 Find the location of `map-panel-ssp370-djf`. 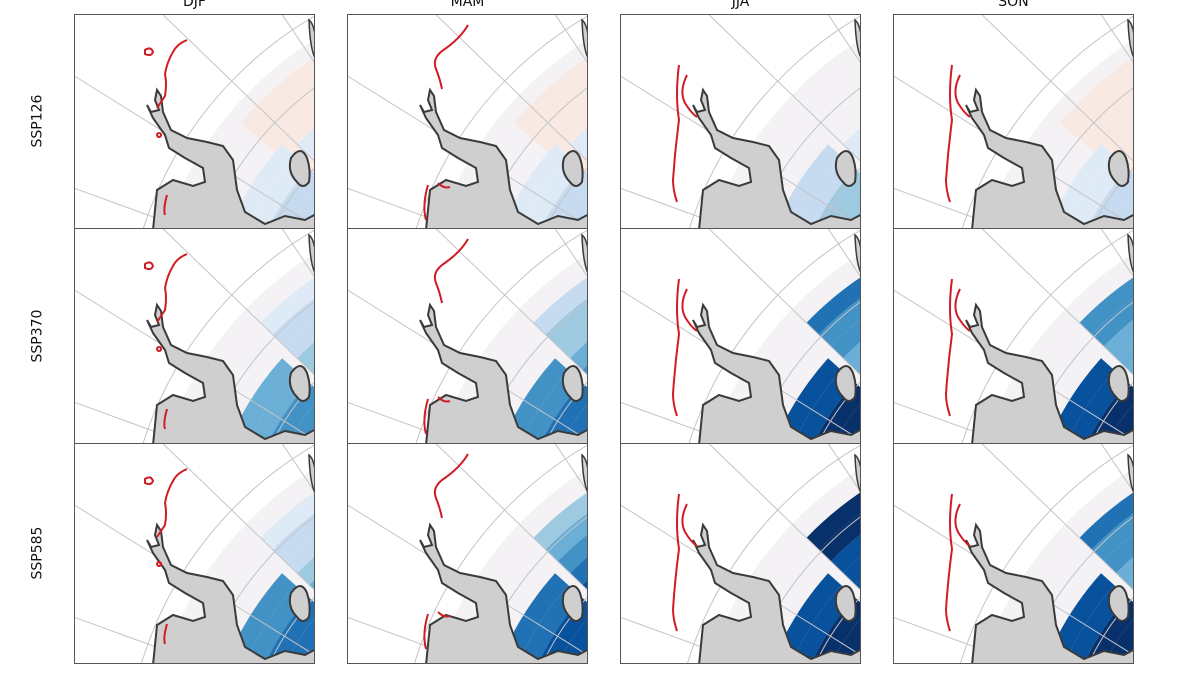

map-panel-ssp370-djf is located at coordinates (194, 336).